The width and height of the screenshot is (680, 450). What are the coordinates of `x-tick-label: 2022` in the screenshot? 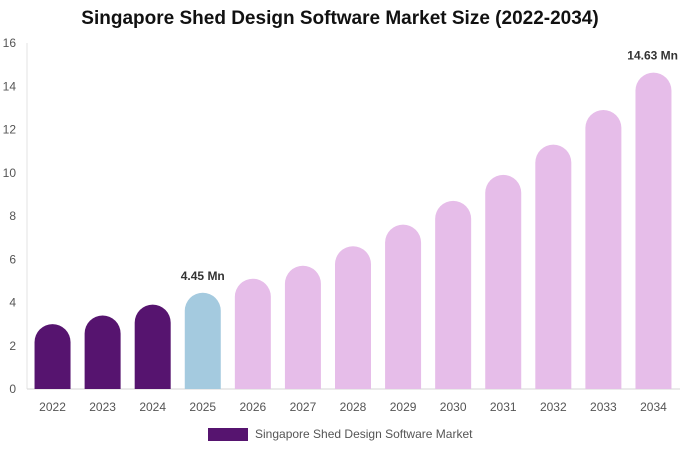 It's located at (52, 407).